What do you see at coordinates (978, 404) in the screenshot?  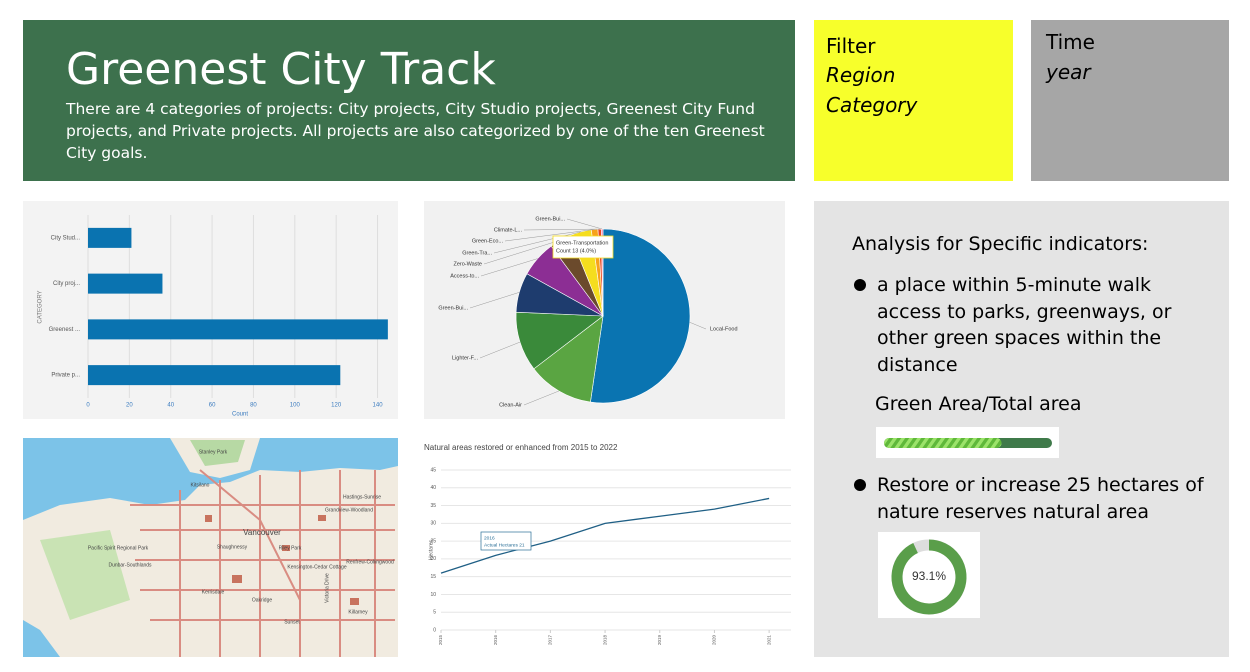 I see `indicator-metric: Green Area/Total area` at bounding box center [978, 404].